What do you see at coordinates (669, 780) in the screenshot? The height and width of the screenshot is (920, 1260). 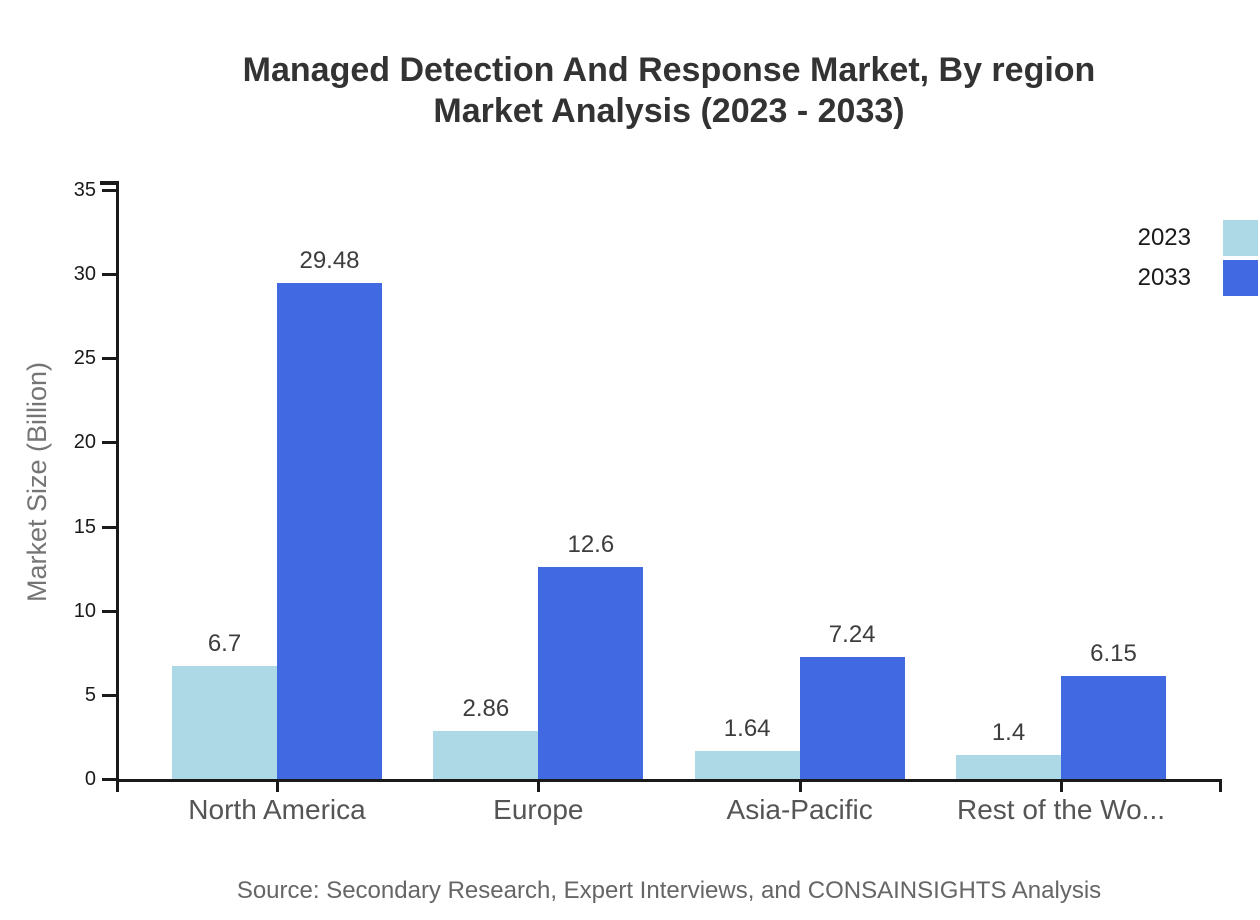 I see `x-axis-line` at bounding box center [669, 780].